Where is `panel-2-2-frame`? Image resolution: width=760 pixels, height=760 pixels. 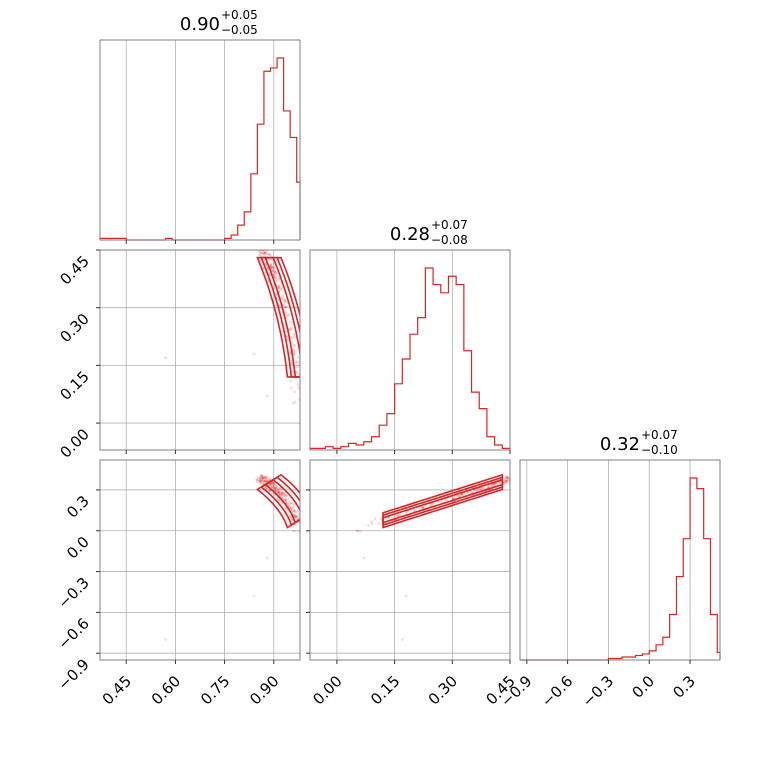 panel-2-2-frame is located at coordinates (620, 560).